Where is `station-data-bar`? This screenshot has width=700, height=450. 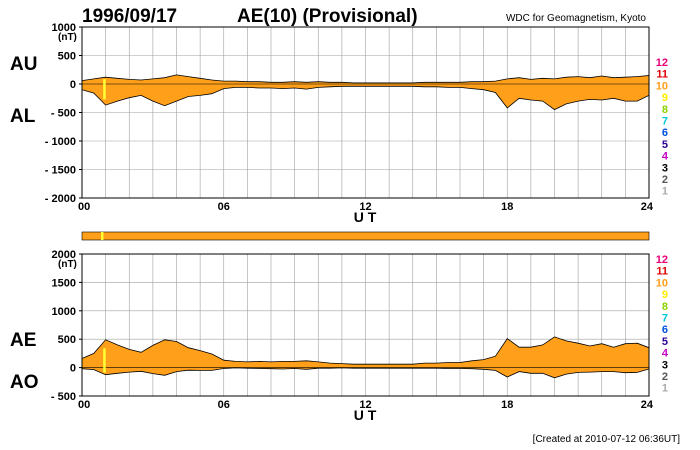
station-data-bar is located at coordinates (365, 236).